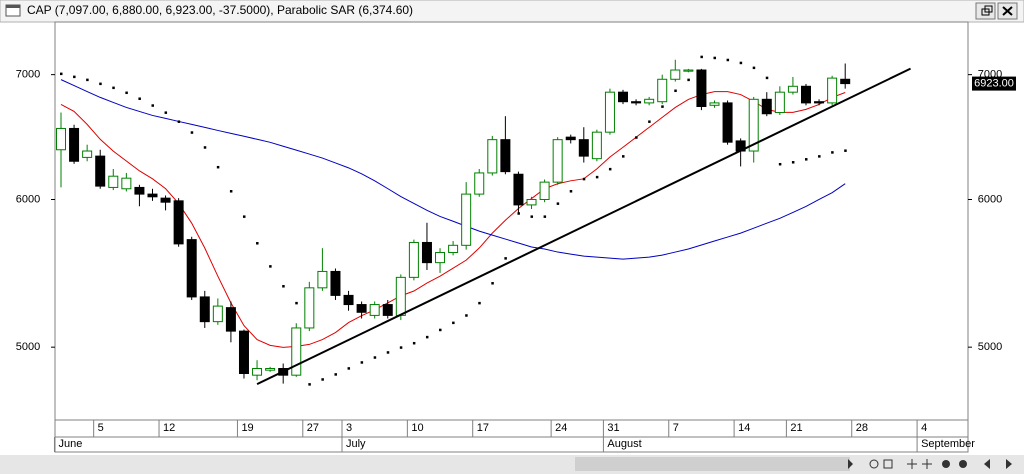 The width and height of the screenshot is (1024, 474). What do you see at coordinates (963, 464) in the screenshot?
I see `plus-icon` at bounding box center [963, 464].